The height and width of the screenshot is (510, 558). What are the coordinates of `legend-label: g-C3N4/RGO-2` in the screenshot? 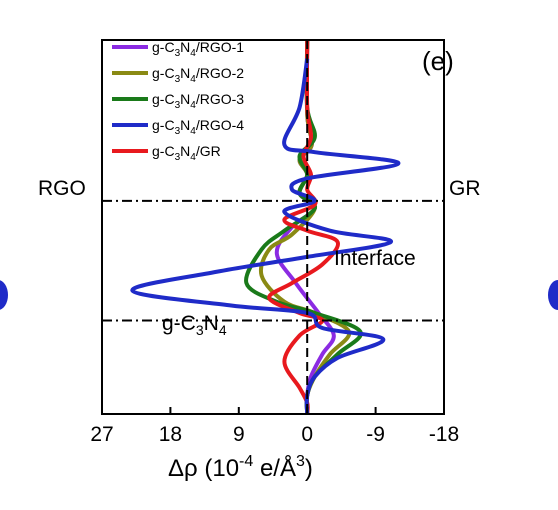 It's located at (198, 75).